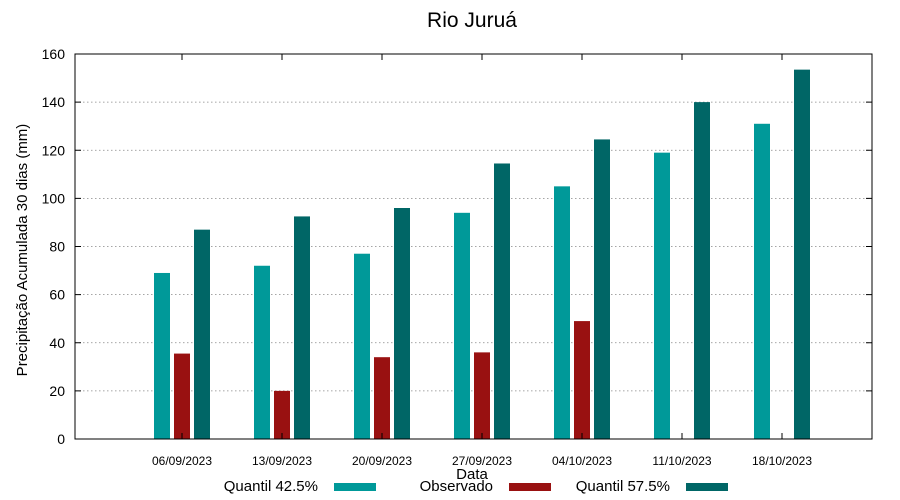 This screenshot has height=500, width=900. What do you see at coordinates (456, 486) in the screenshot?
I see `legend-label: Observado` at bounding box center [456, 486].